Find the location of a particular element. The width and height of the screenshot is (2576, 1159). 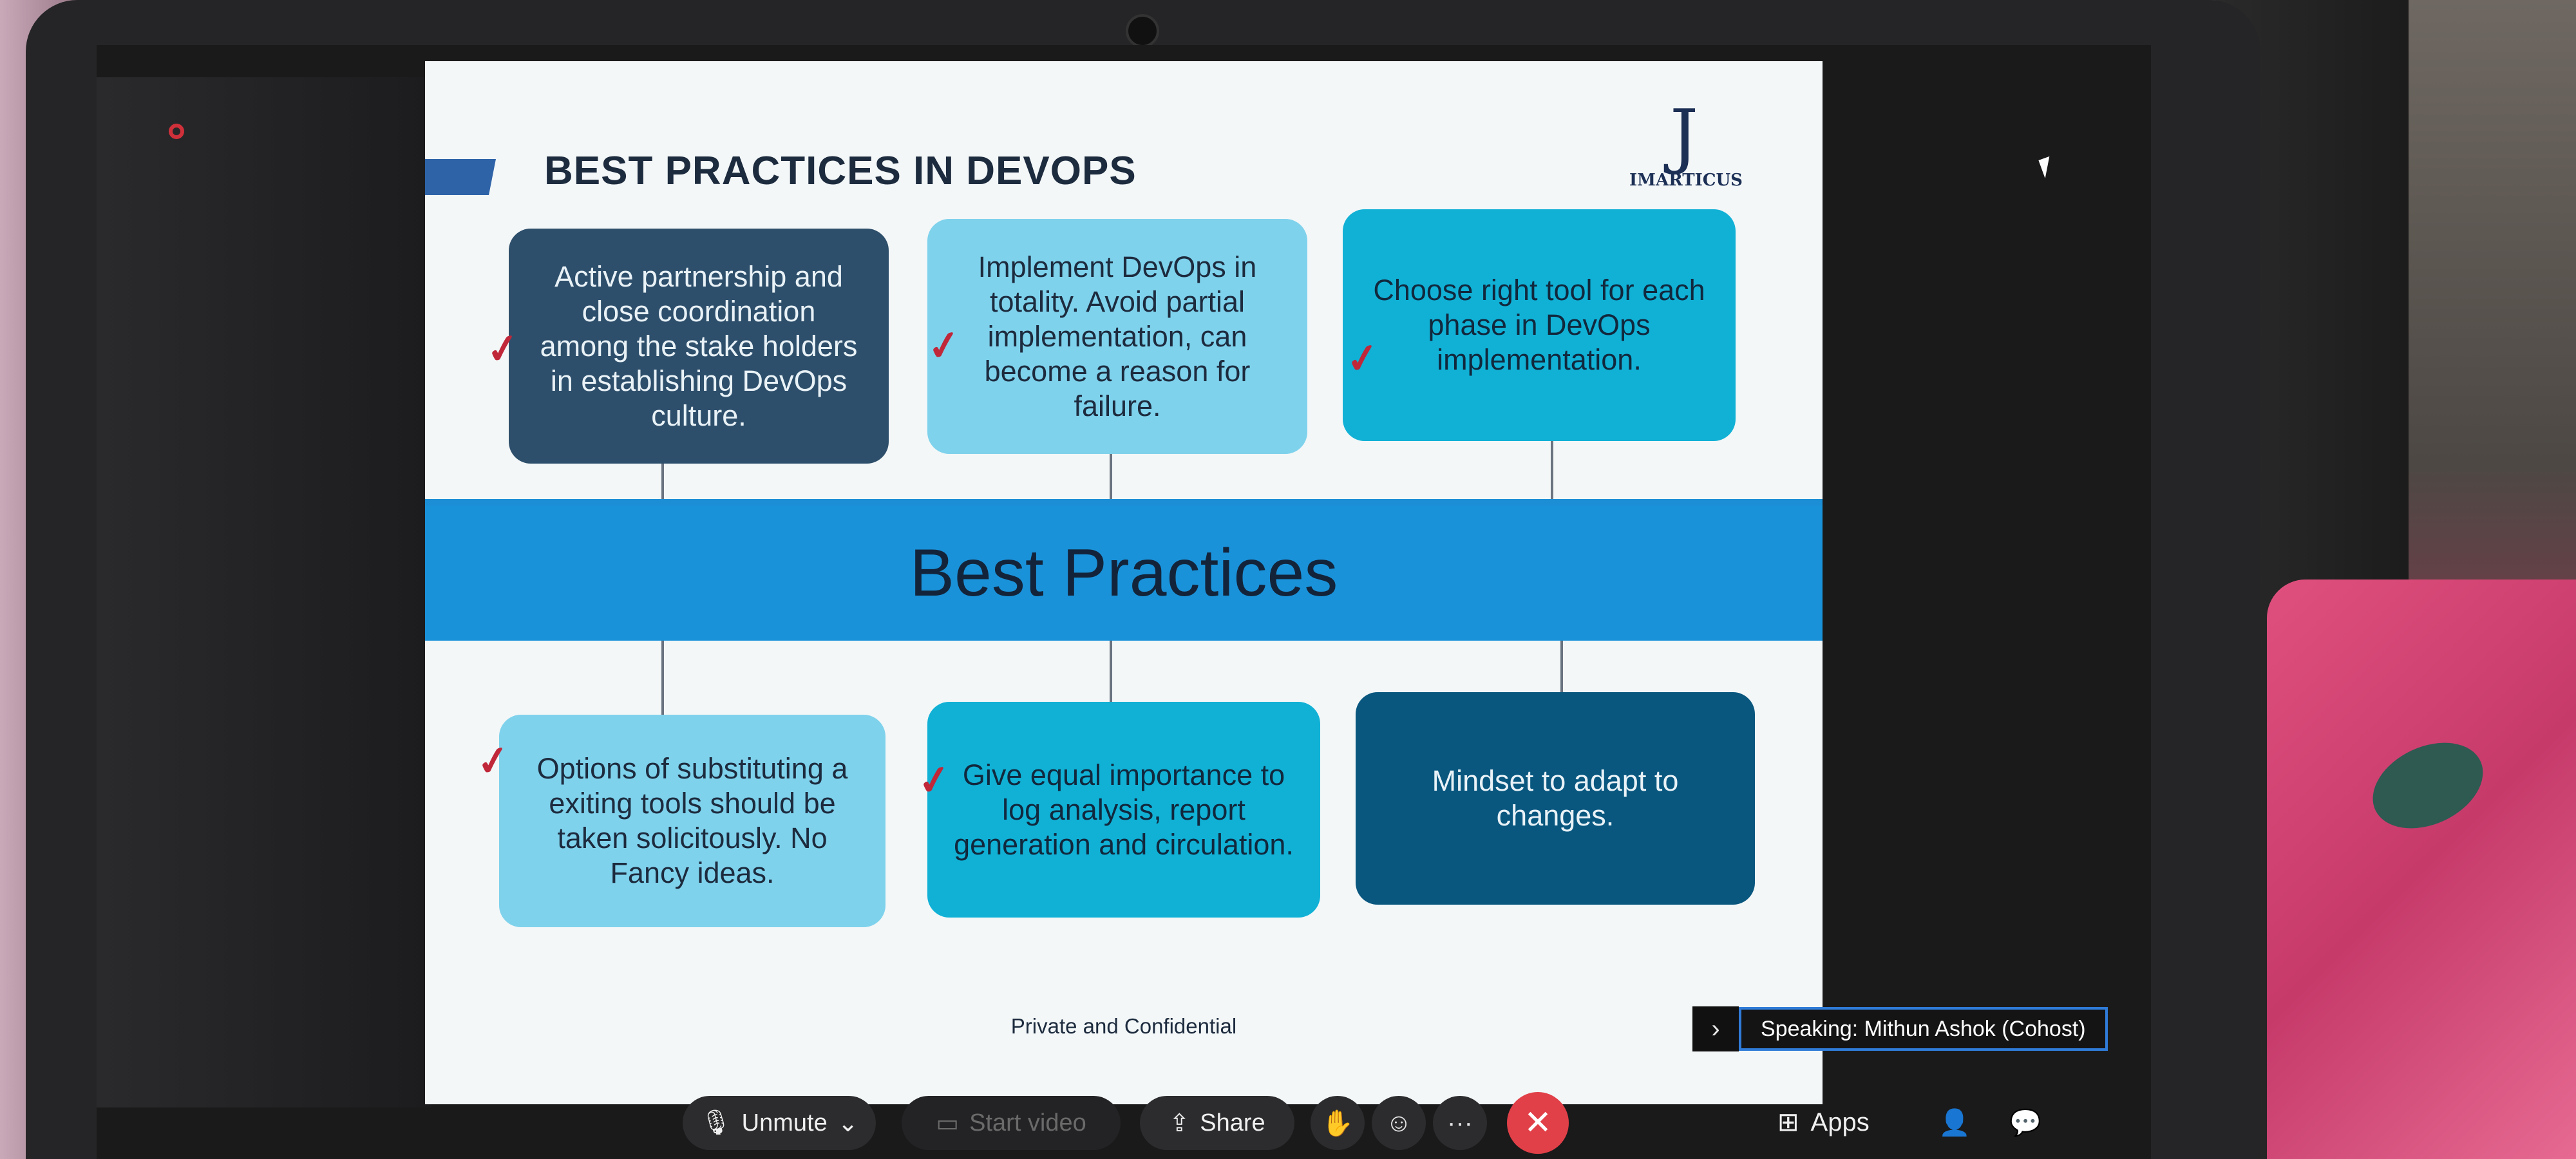

expand-chevron-icon: › is located at coordinates (1715, 1028).